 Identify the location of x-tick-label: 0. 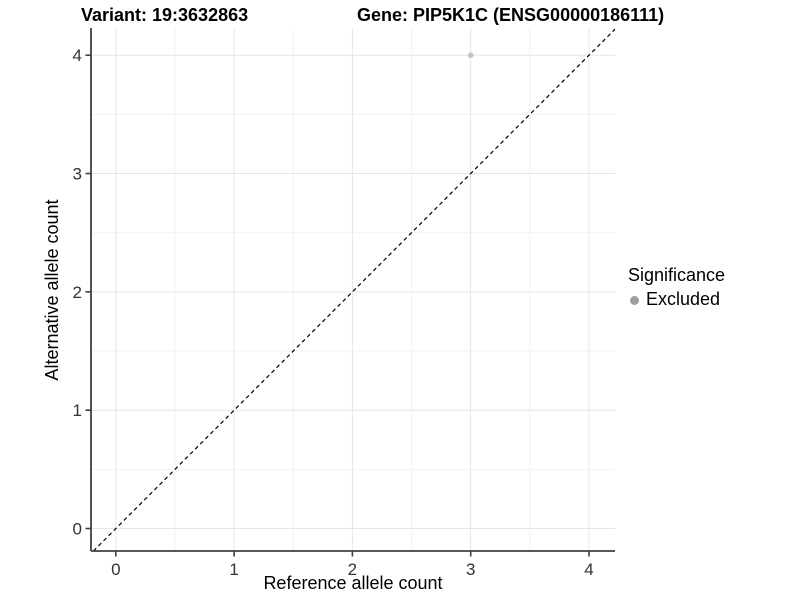
(115, 569).